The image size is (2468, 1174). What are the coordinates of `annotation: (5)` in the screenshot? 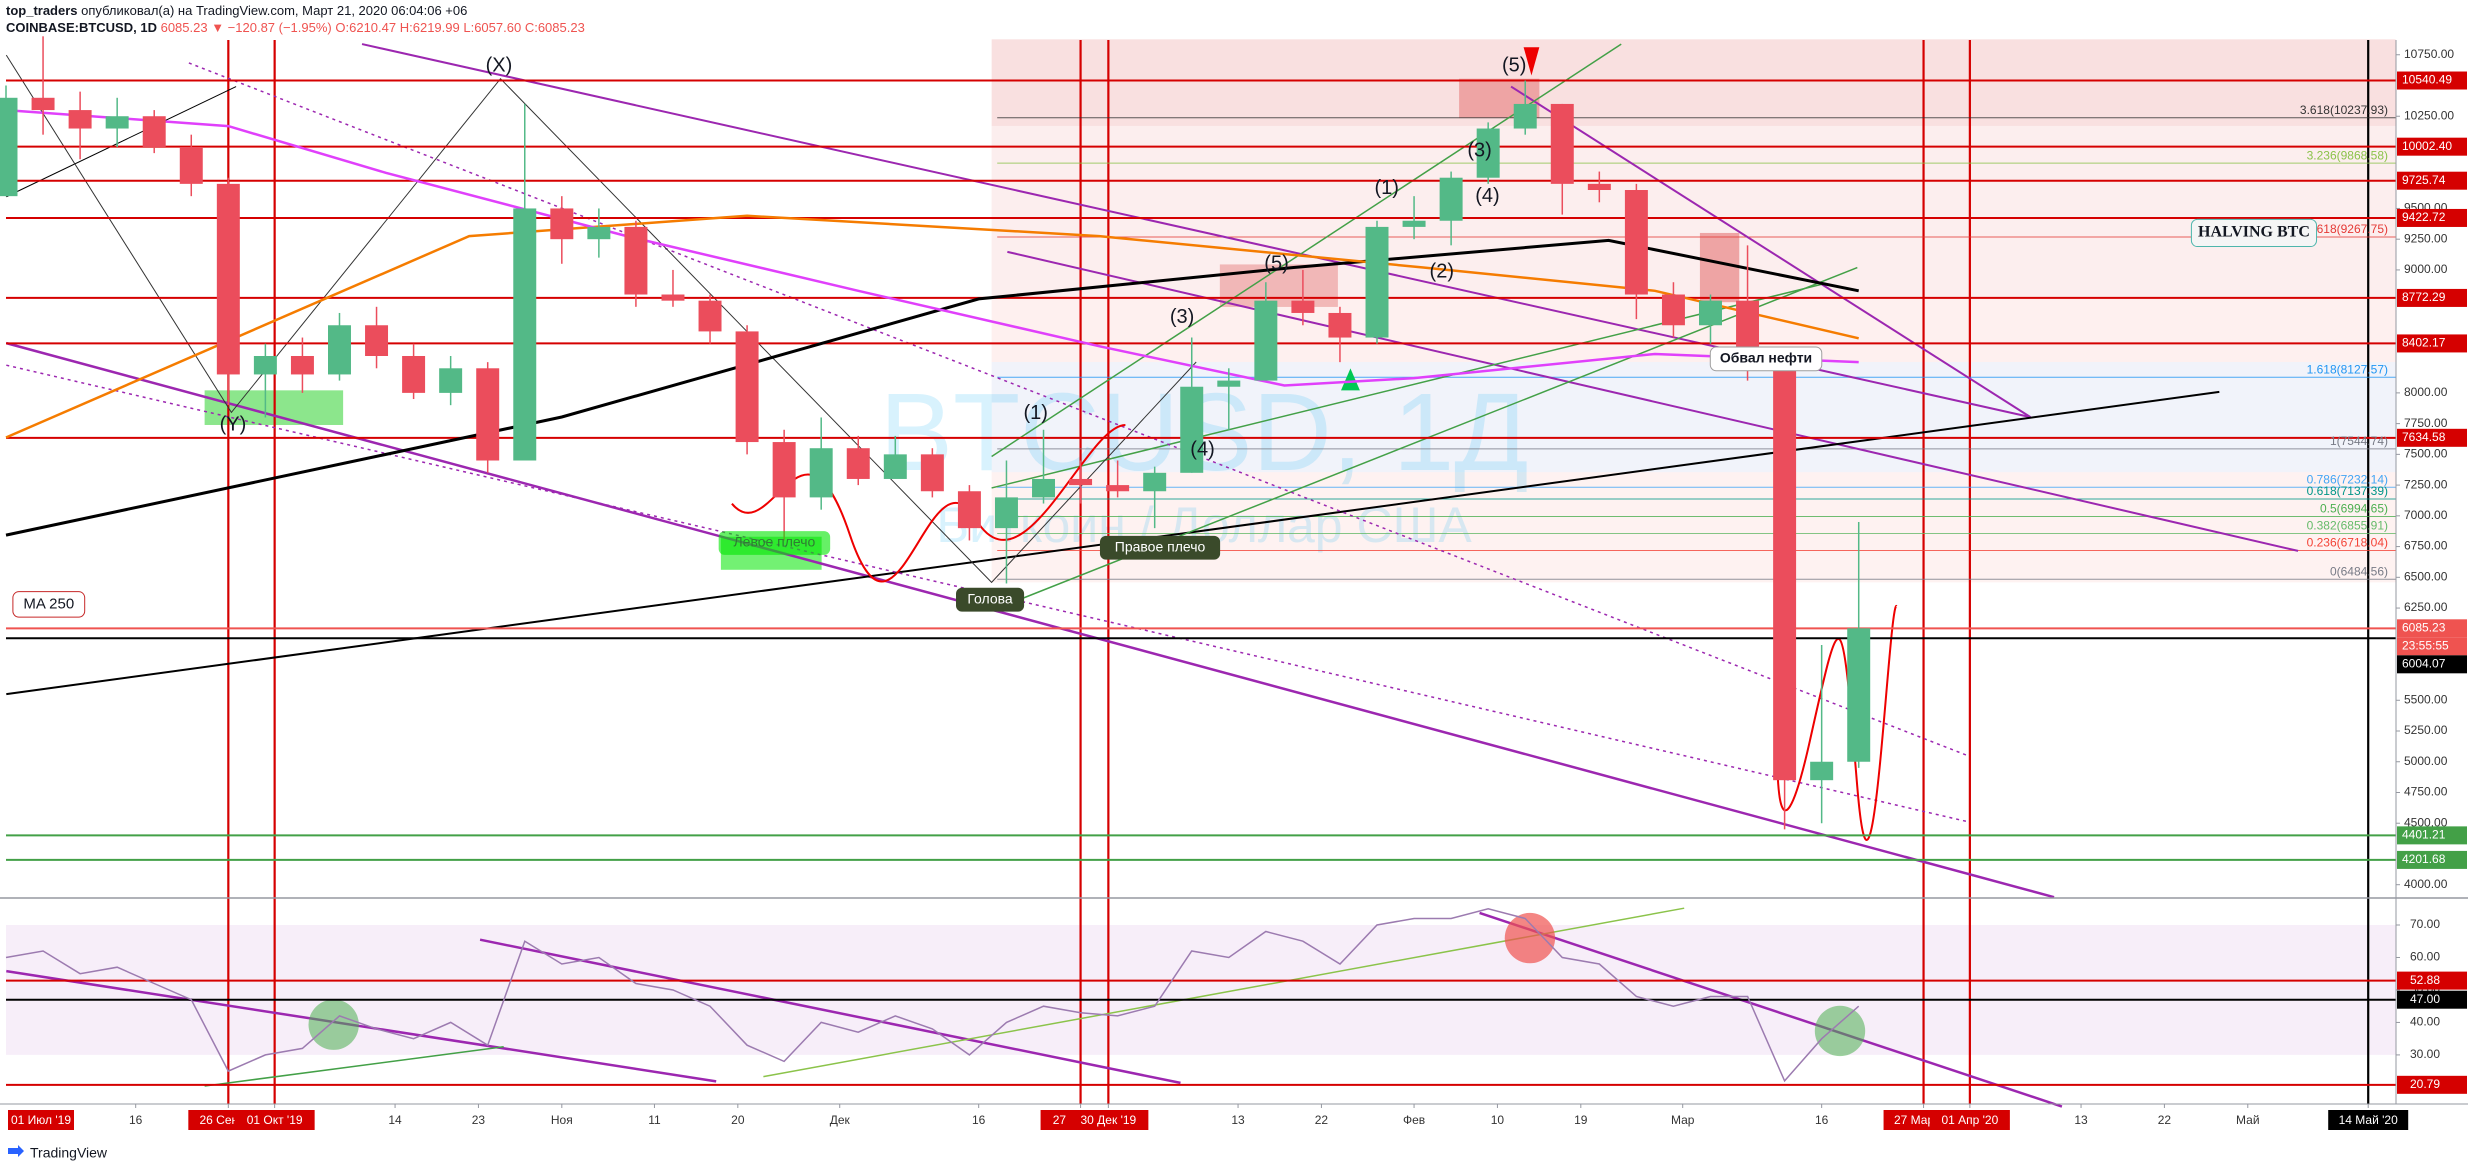 It's located at (1276, 264).